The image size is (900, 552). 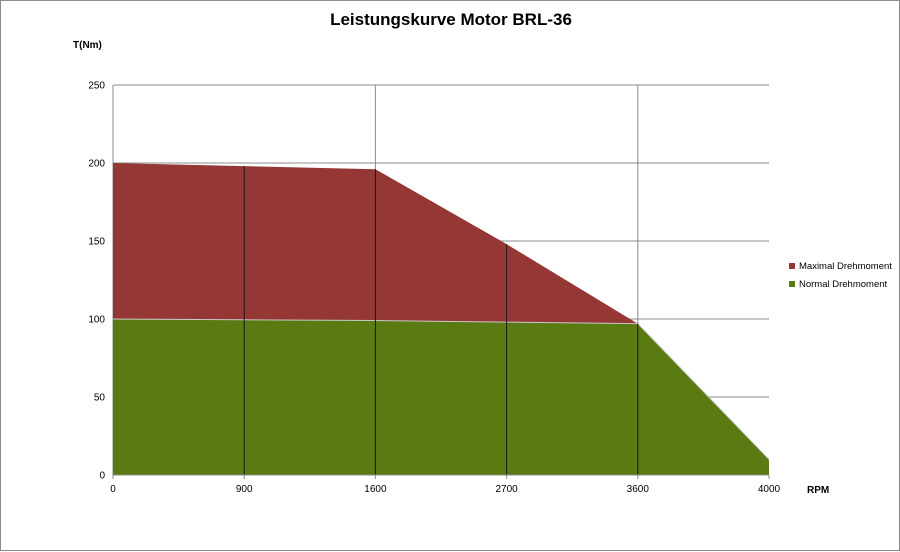 What do you see at coordinates (244, 489) in the screenshot?
I see `x-tick-label: 900` at bounding box center [244, 489].